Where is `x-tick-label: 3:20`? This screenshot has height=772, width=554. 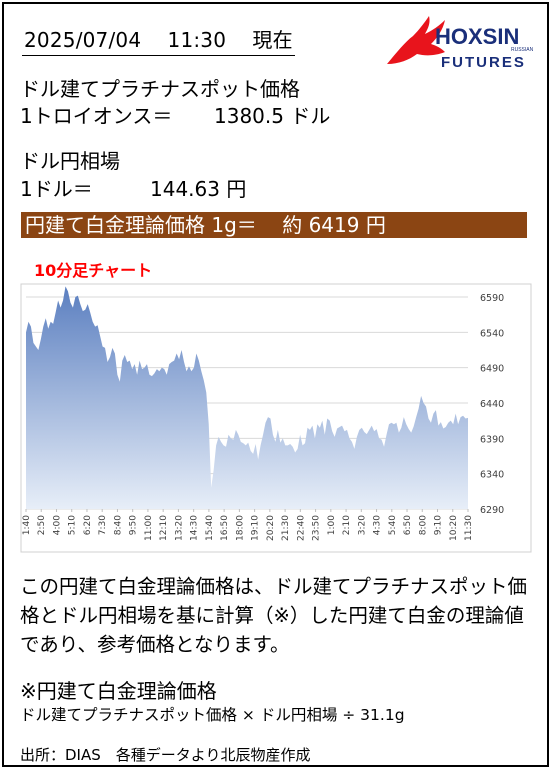 x-tick-label: 3:20 is located at coordinates (362, 525).